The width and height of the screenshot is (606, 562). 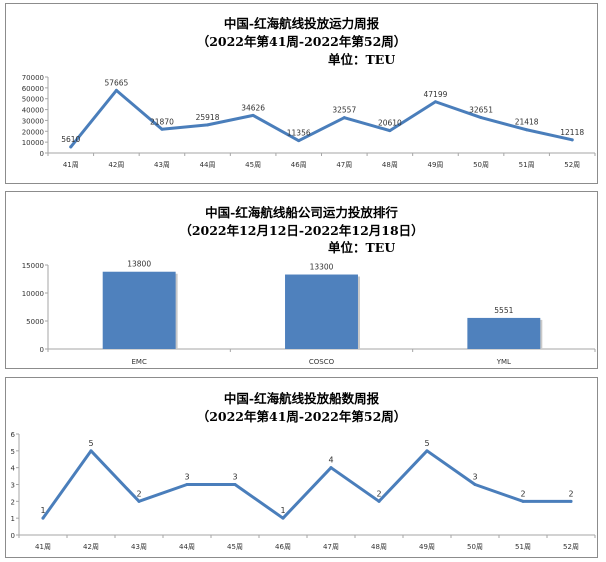 What do you see at coordinates (13, 452) in the screenshot?
I see `y-tick-label: 5` at bounding box center [13, 452].